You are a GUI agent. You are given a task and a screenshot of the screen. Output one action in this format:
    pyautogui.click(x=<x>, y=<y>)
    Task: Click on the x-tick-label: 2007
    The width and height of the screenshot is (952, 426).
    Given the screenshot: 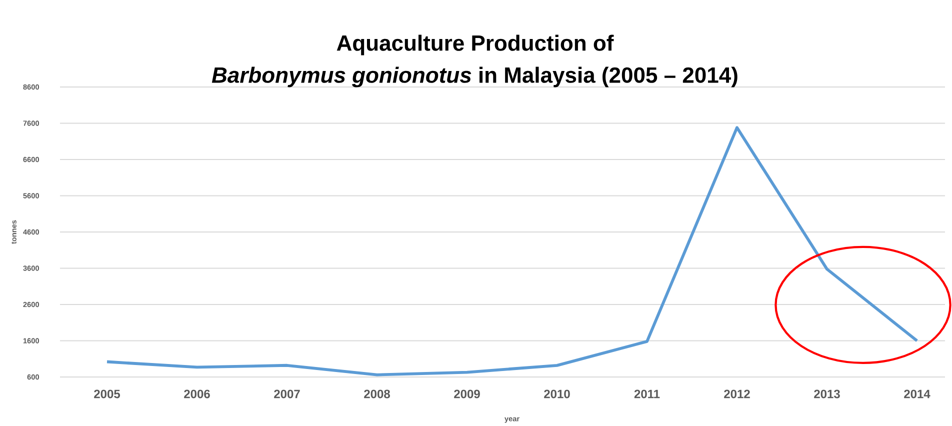 What is the action you would take?
    pyautogui.click(x=287, y=394)
    